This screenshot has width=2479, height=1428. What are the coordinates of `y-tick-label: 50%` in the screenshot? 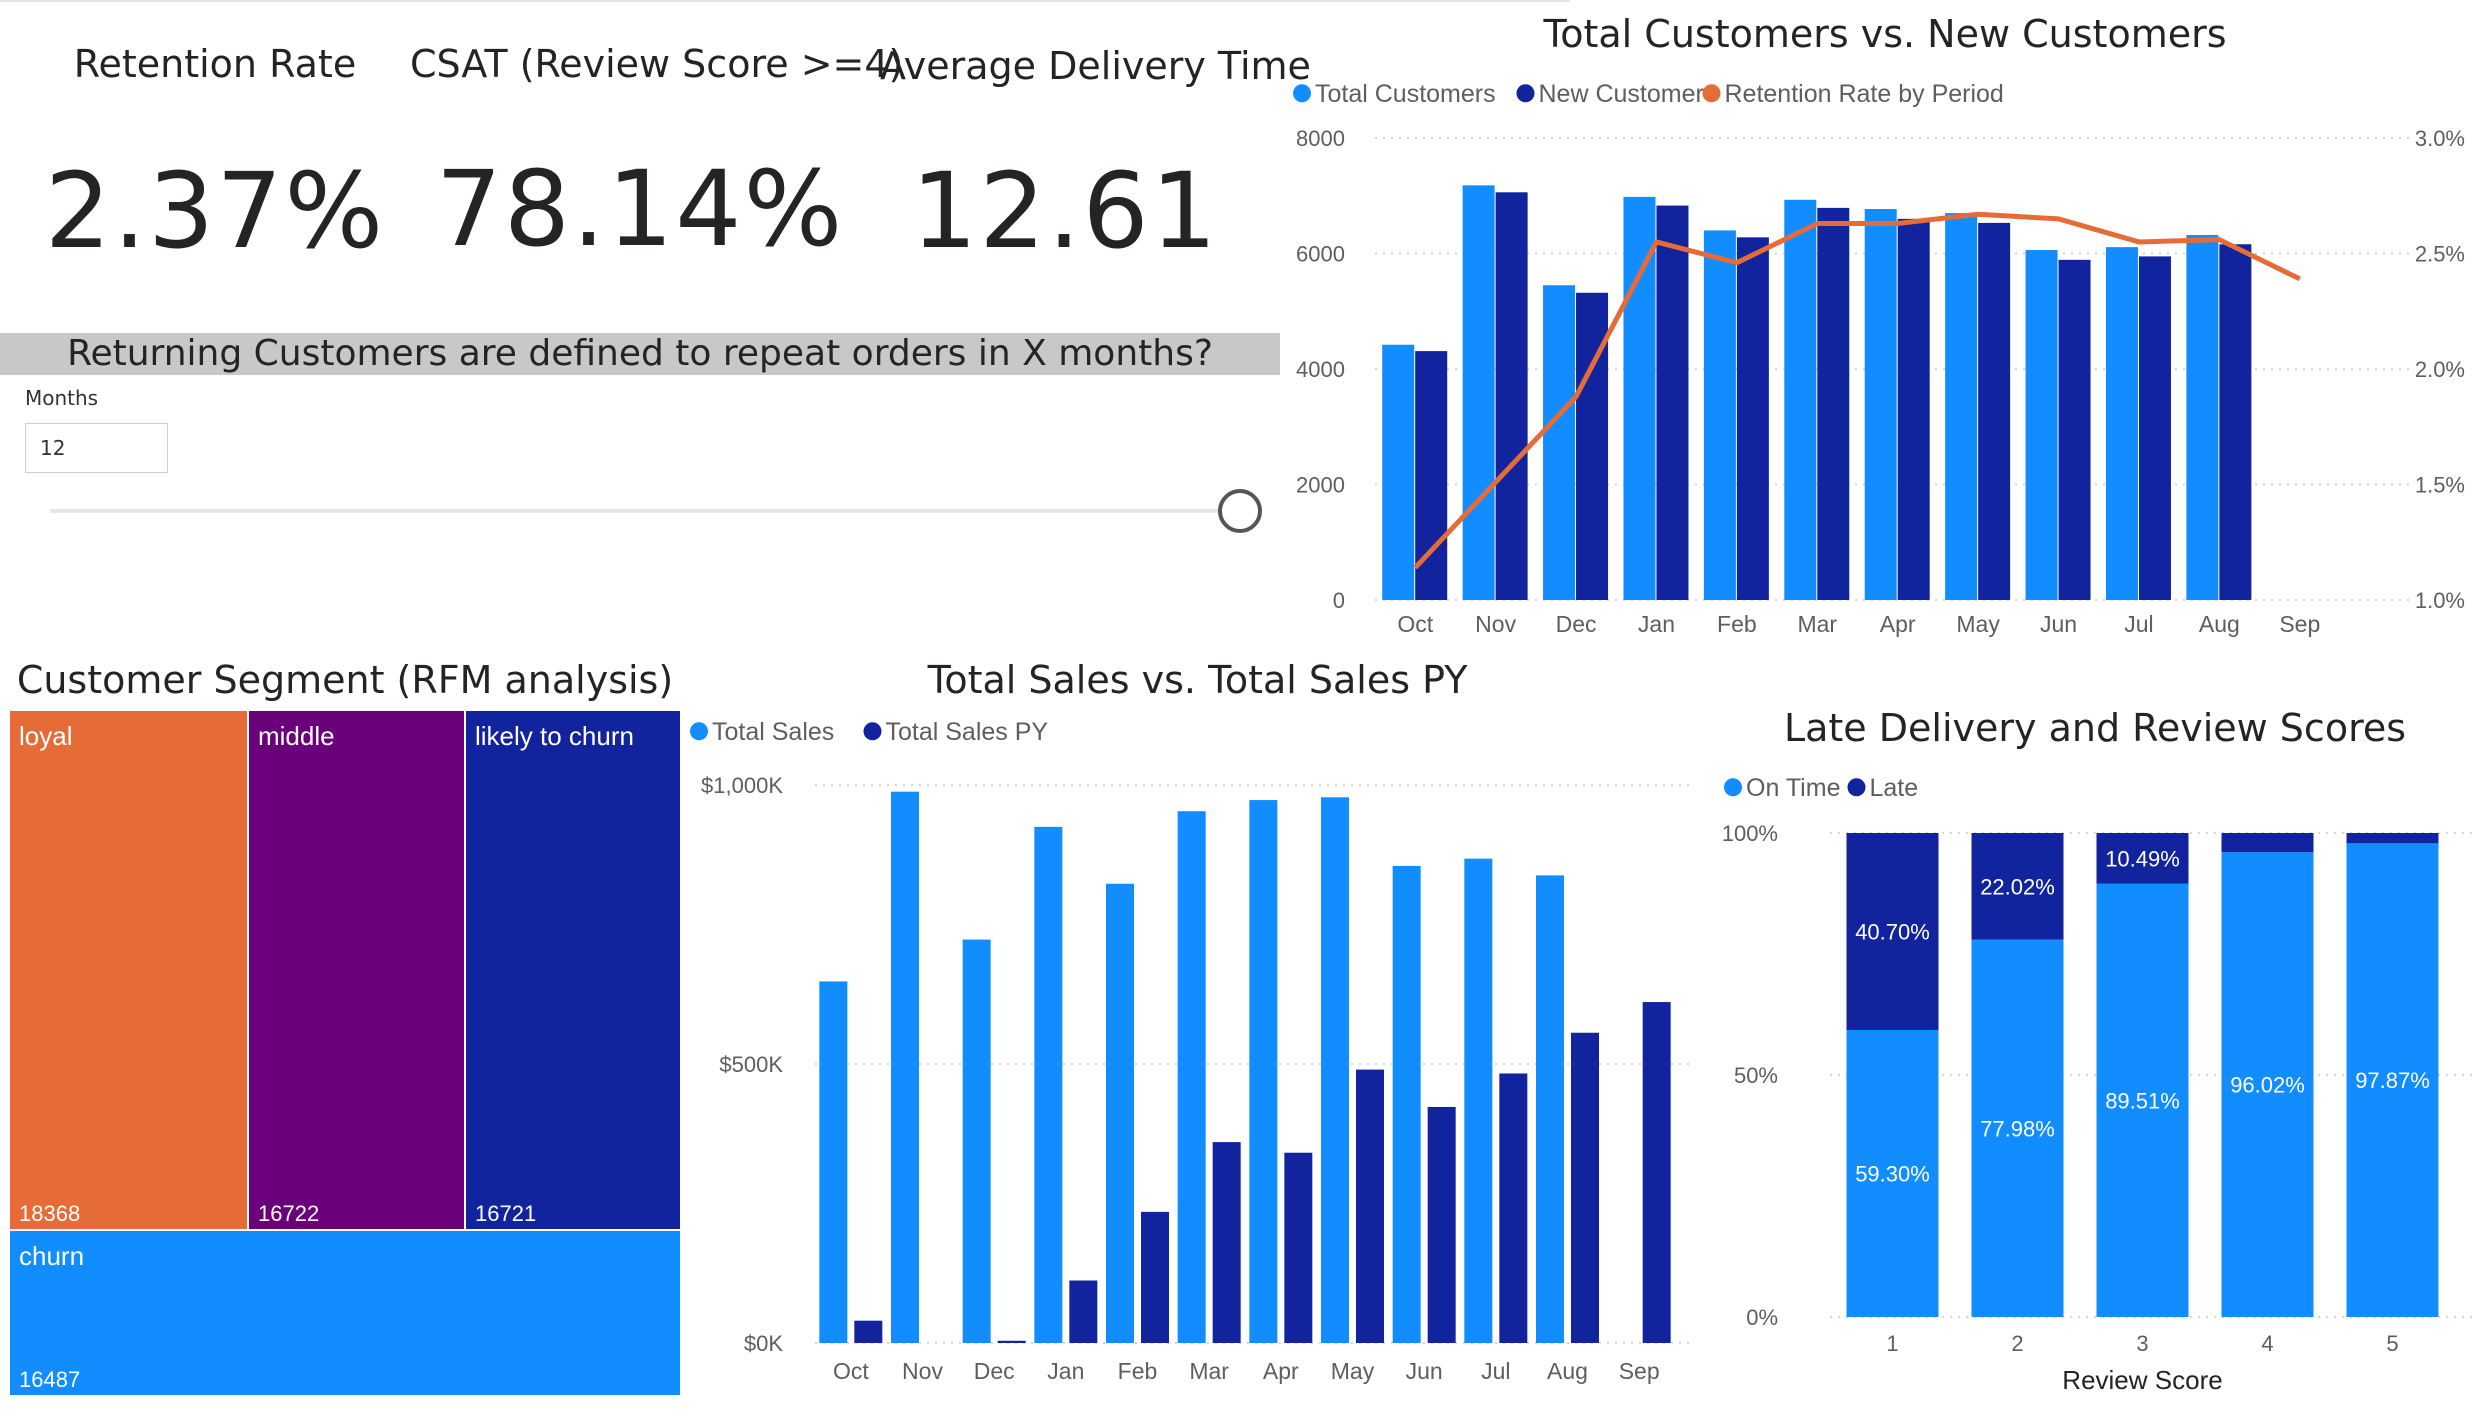 It's located at (1756, 1075).